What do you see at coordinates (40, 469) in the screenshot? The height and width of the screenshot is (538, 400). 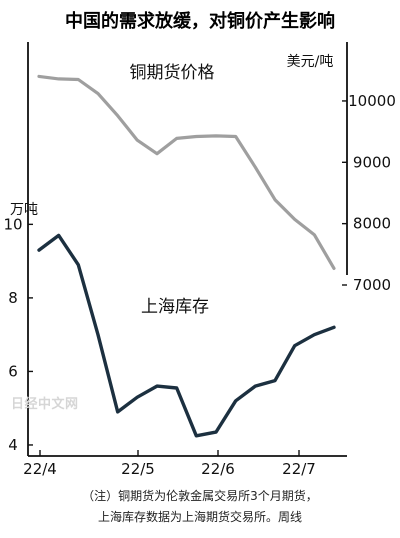 I see `x-axis-tick-label: 22/4` at bounding box center [40, 469].